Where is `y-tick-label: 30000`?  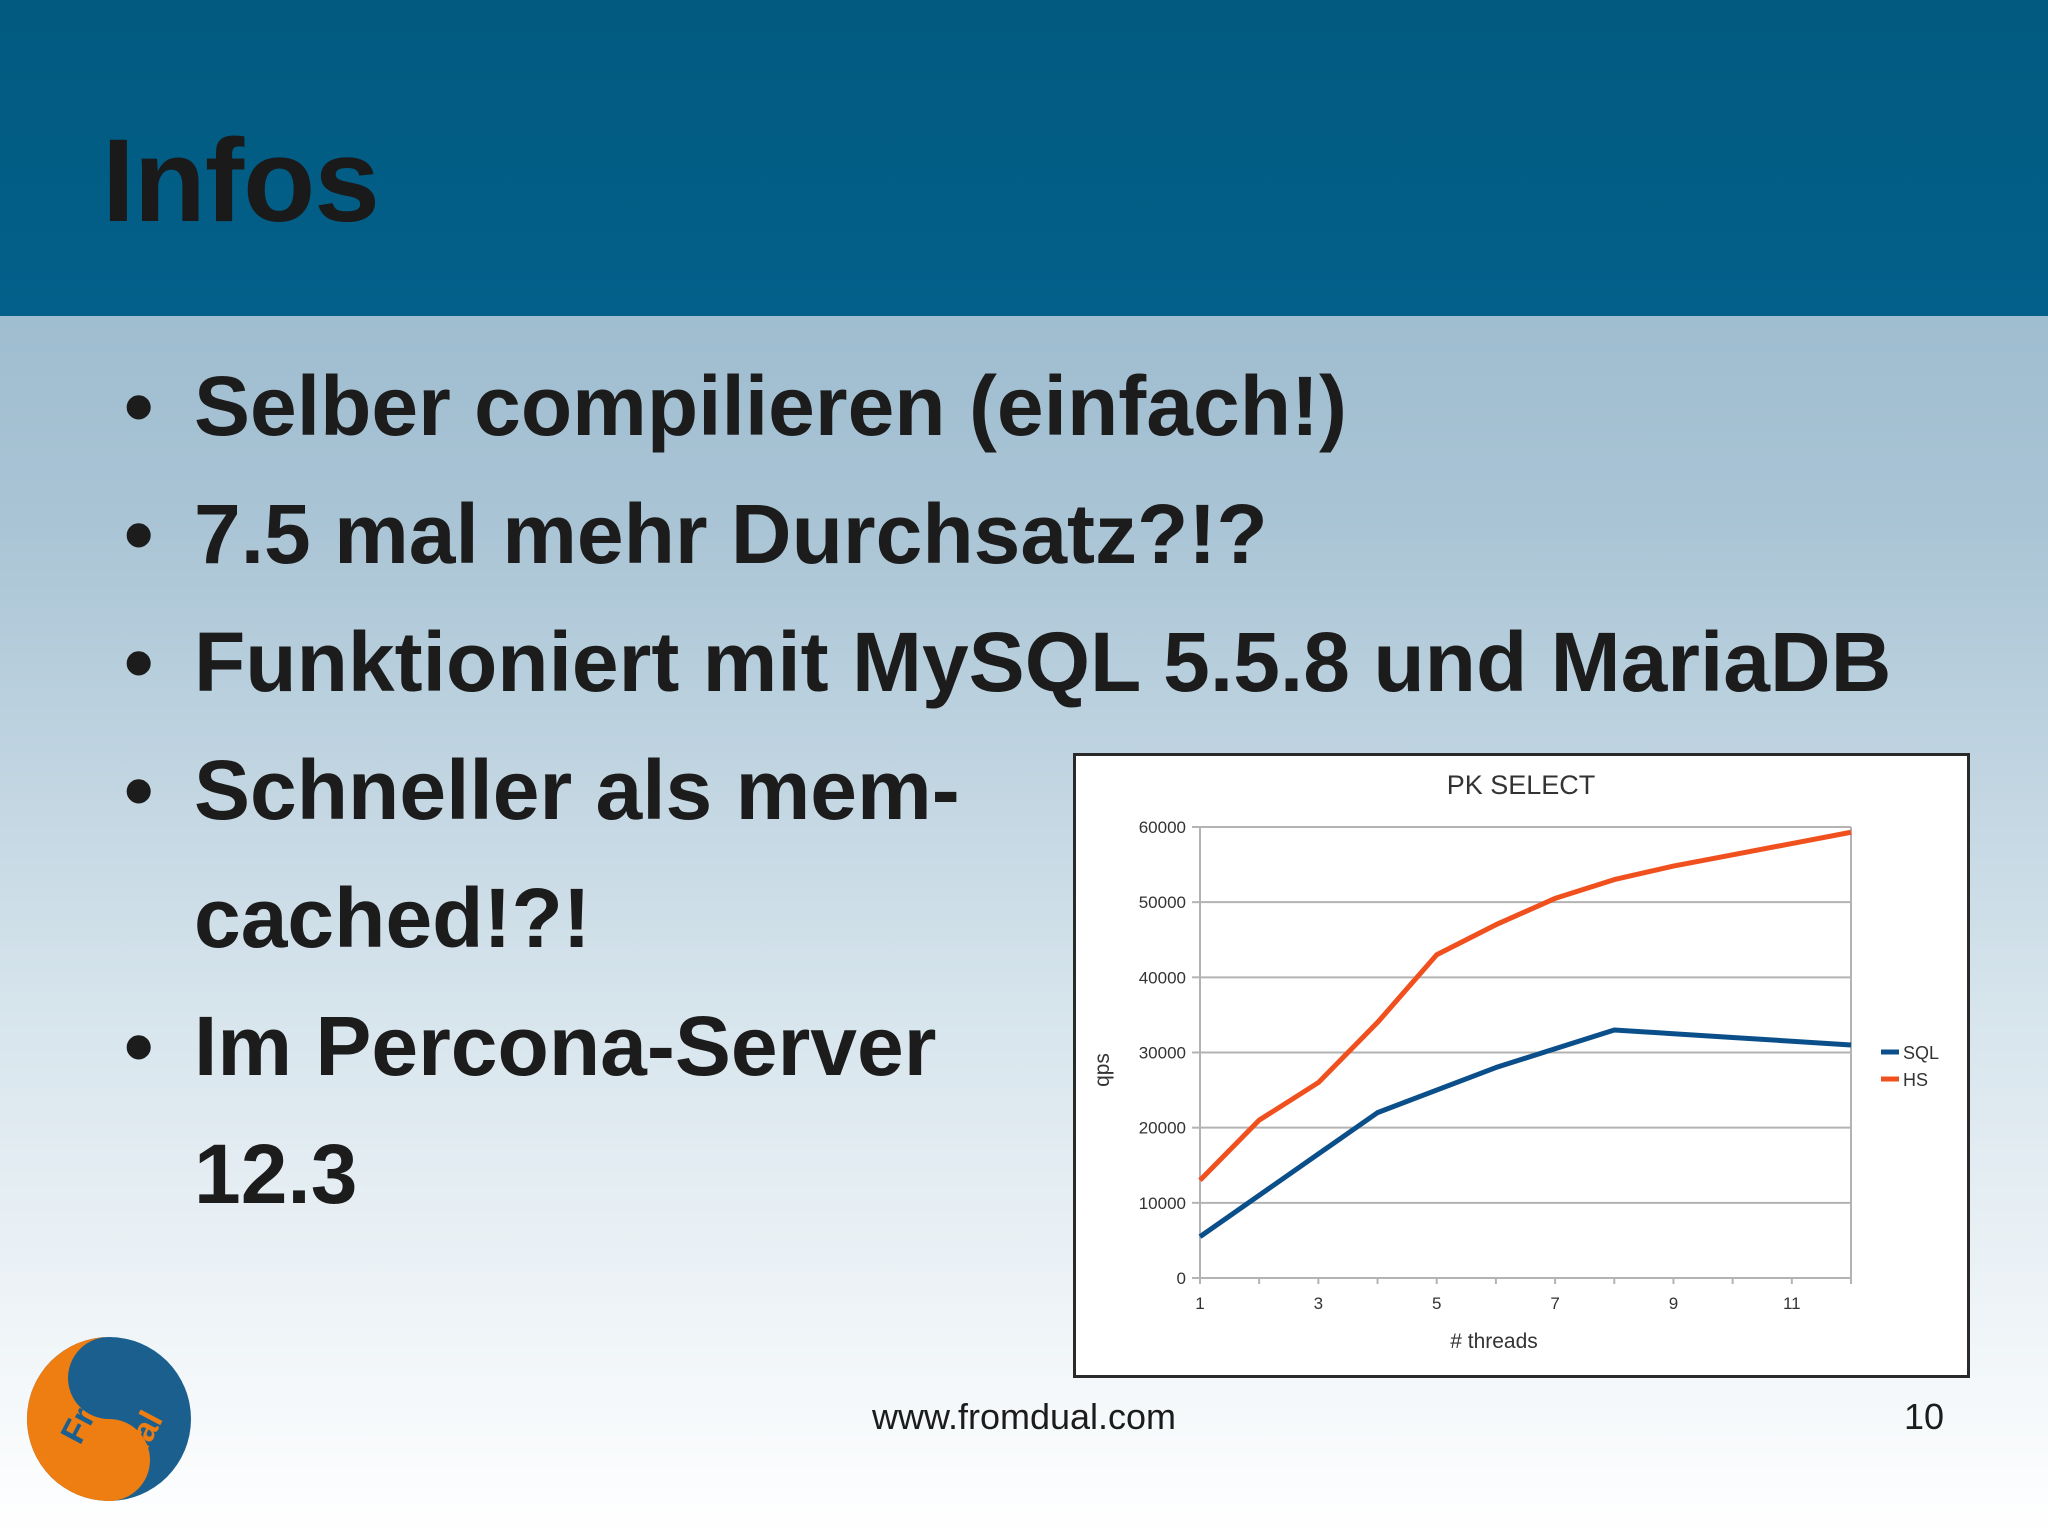 y-tick-label: 30000 is located at coordinates (1162, 1053).